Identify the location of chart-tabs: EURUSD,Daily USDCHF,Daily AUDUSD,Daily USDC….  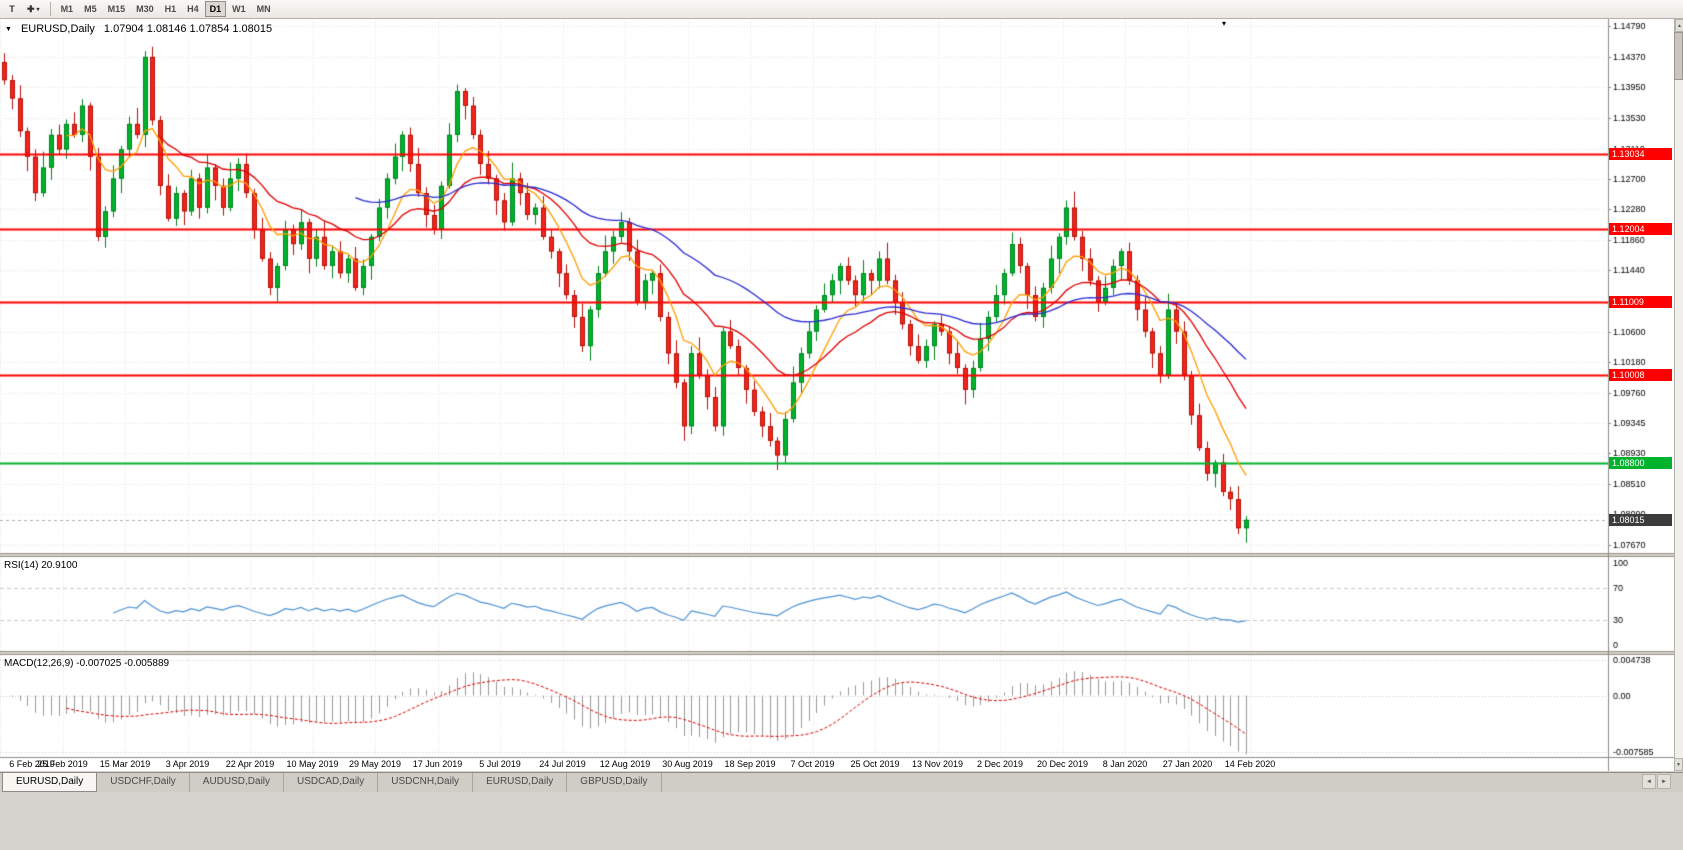
(332, 782).